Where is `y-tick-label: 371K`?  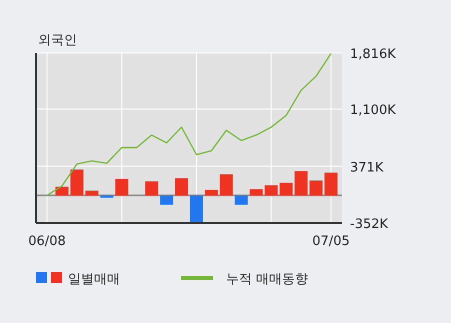
y-tick-label: 371K is located at coordinates (367, 168).